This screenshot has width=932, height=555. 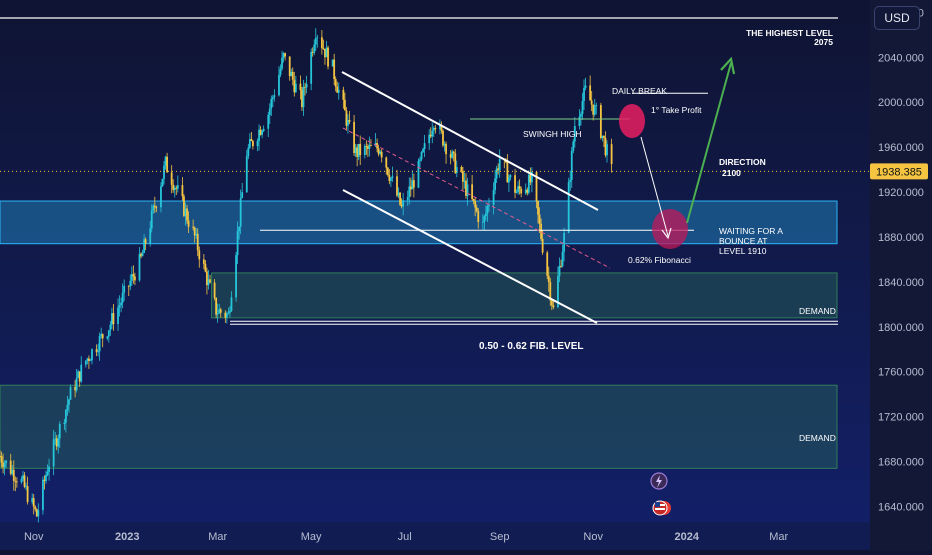 What do you see at coordinates (901, 418) in the screenshot?
I see `y-tick-label: 1720.000` at bounding box center [901, 418].